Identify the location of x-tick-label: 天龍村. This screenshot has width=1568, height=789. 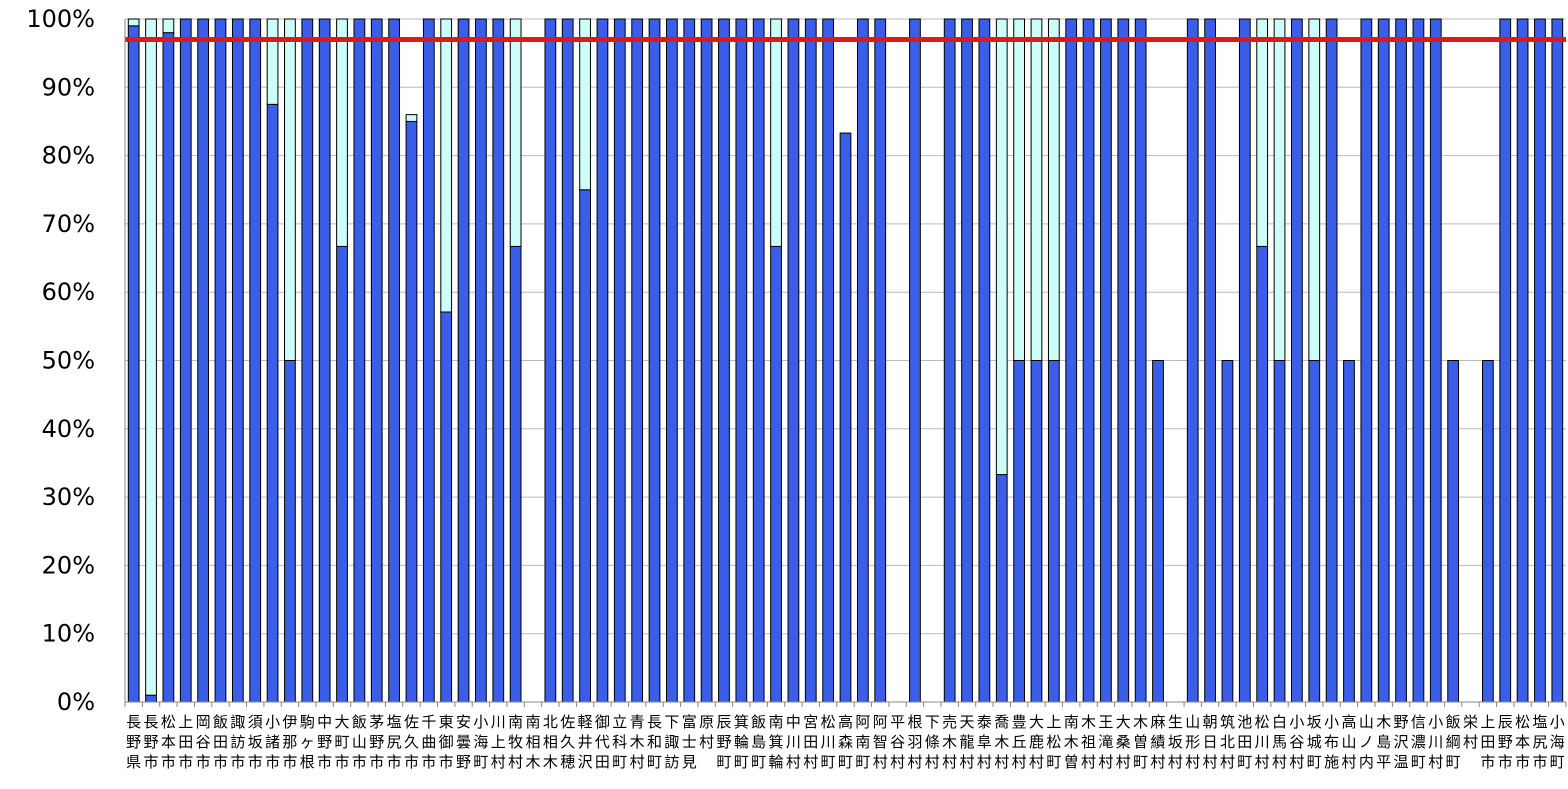
(967, 742).